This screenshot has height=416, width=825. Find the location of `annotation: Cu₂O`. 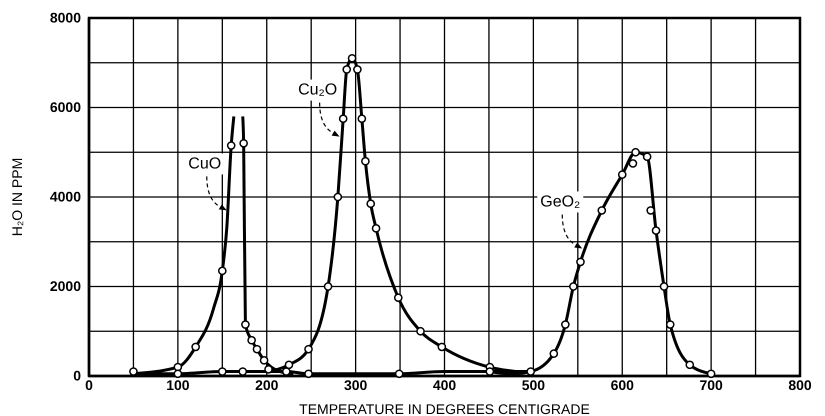

annotation: Cu₂O is located at coordinates (318, 90).